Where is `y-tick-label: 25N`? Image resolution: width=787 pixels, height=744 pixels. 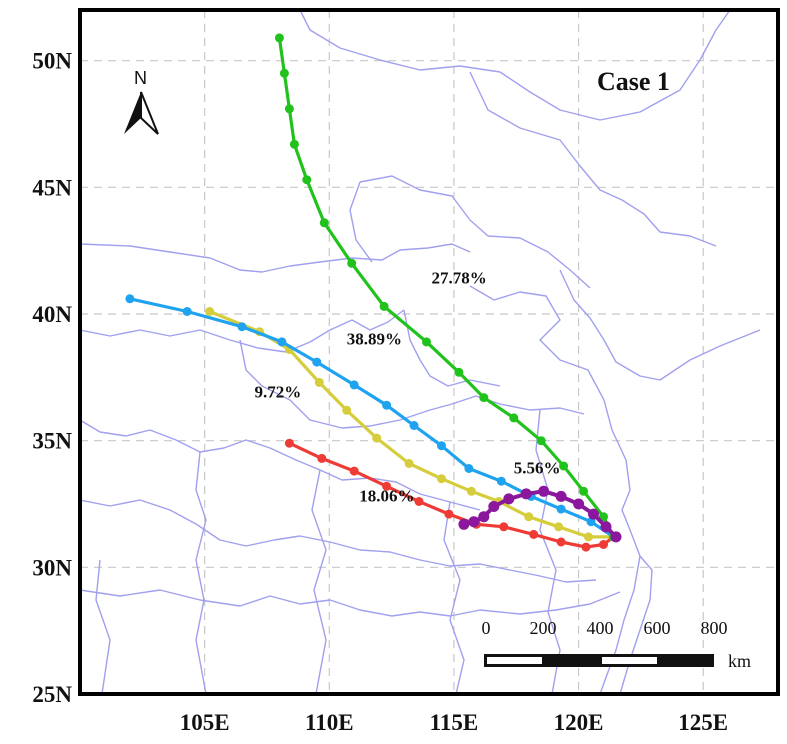 y-tick-label: 25N is located at coordinates (52, 694).